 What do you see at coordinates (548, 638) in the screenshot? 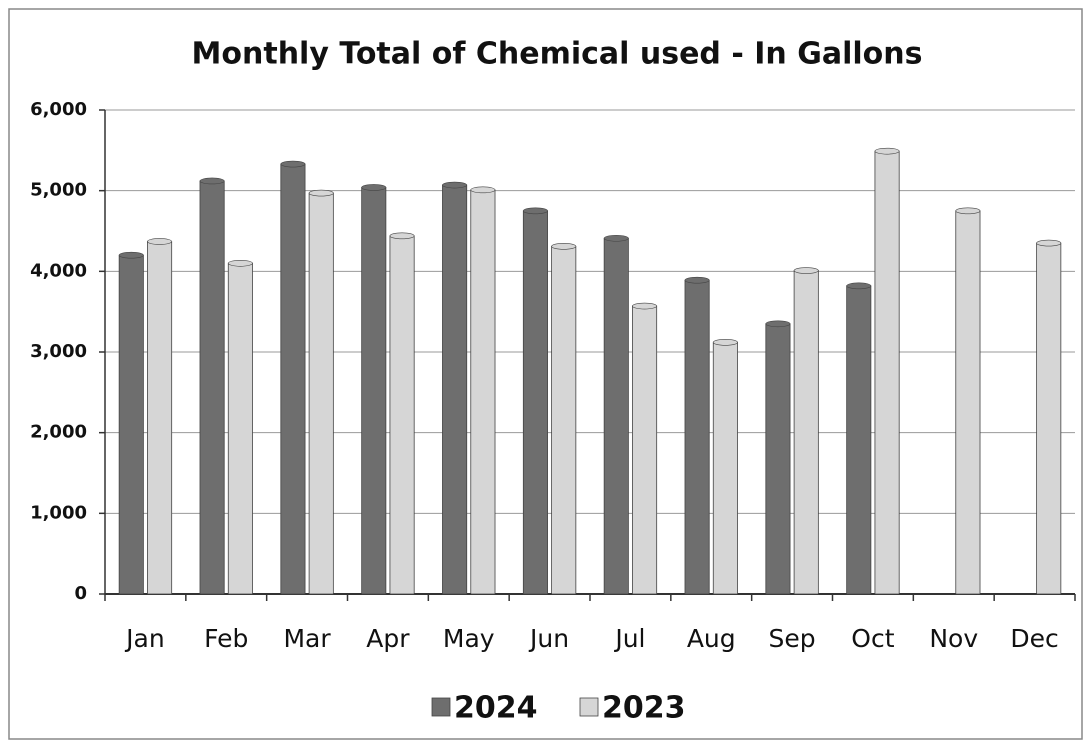
I see `x-tick-label: Jun` at bounding box center [548, 638].